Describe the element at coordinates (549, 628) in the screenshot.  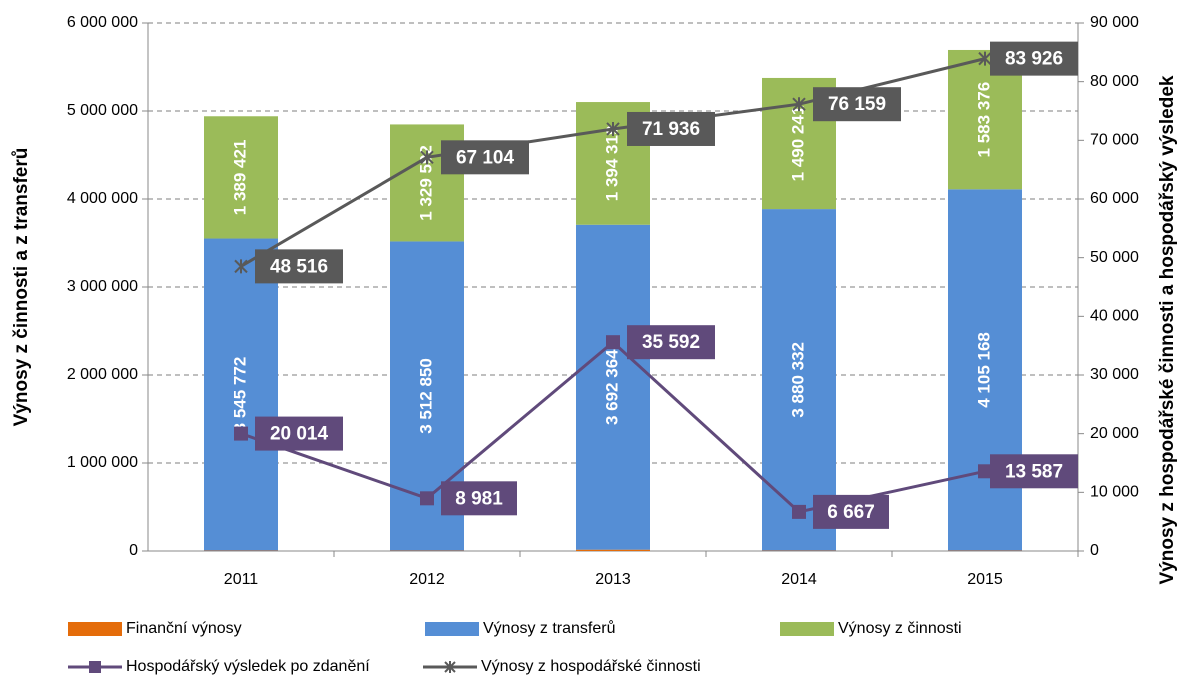
I see `legend-label: Výnosy z transferů` at that location.